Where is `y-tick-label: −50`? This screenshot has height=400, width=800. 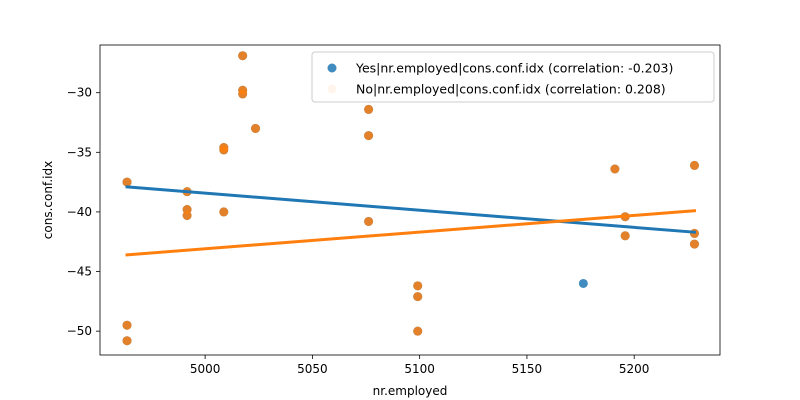 y-tick-label: −50 is located at coordinates (79, 331).